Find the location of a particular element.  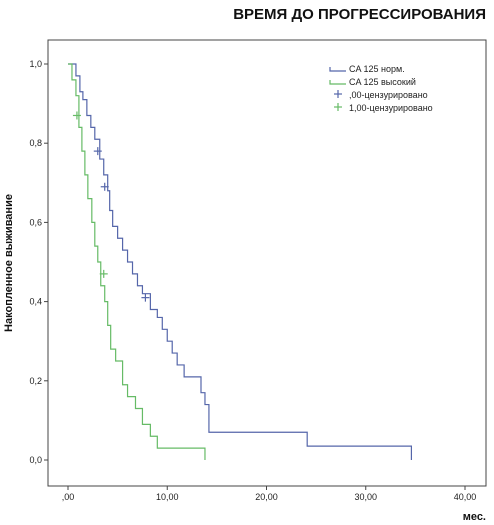

x-tick-label: 30,00 is located at coordinates (365, 497).